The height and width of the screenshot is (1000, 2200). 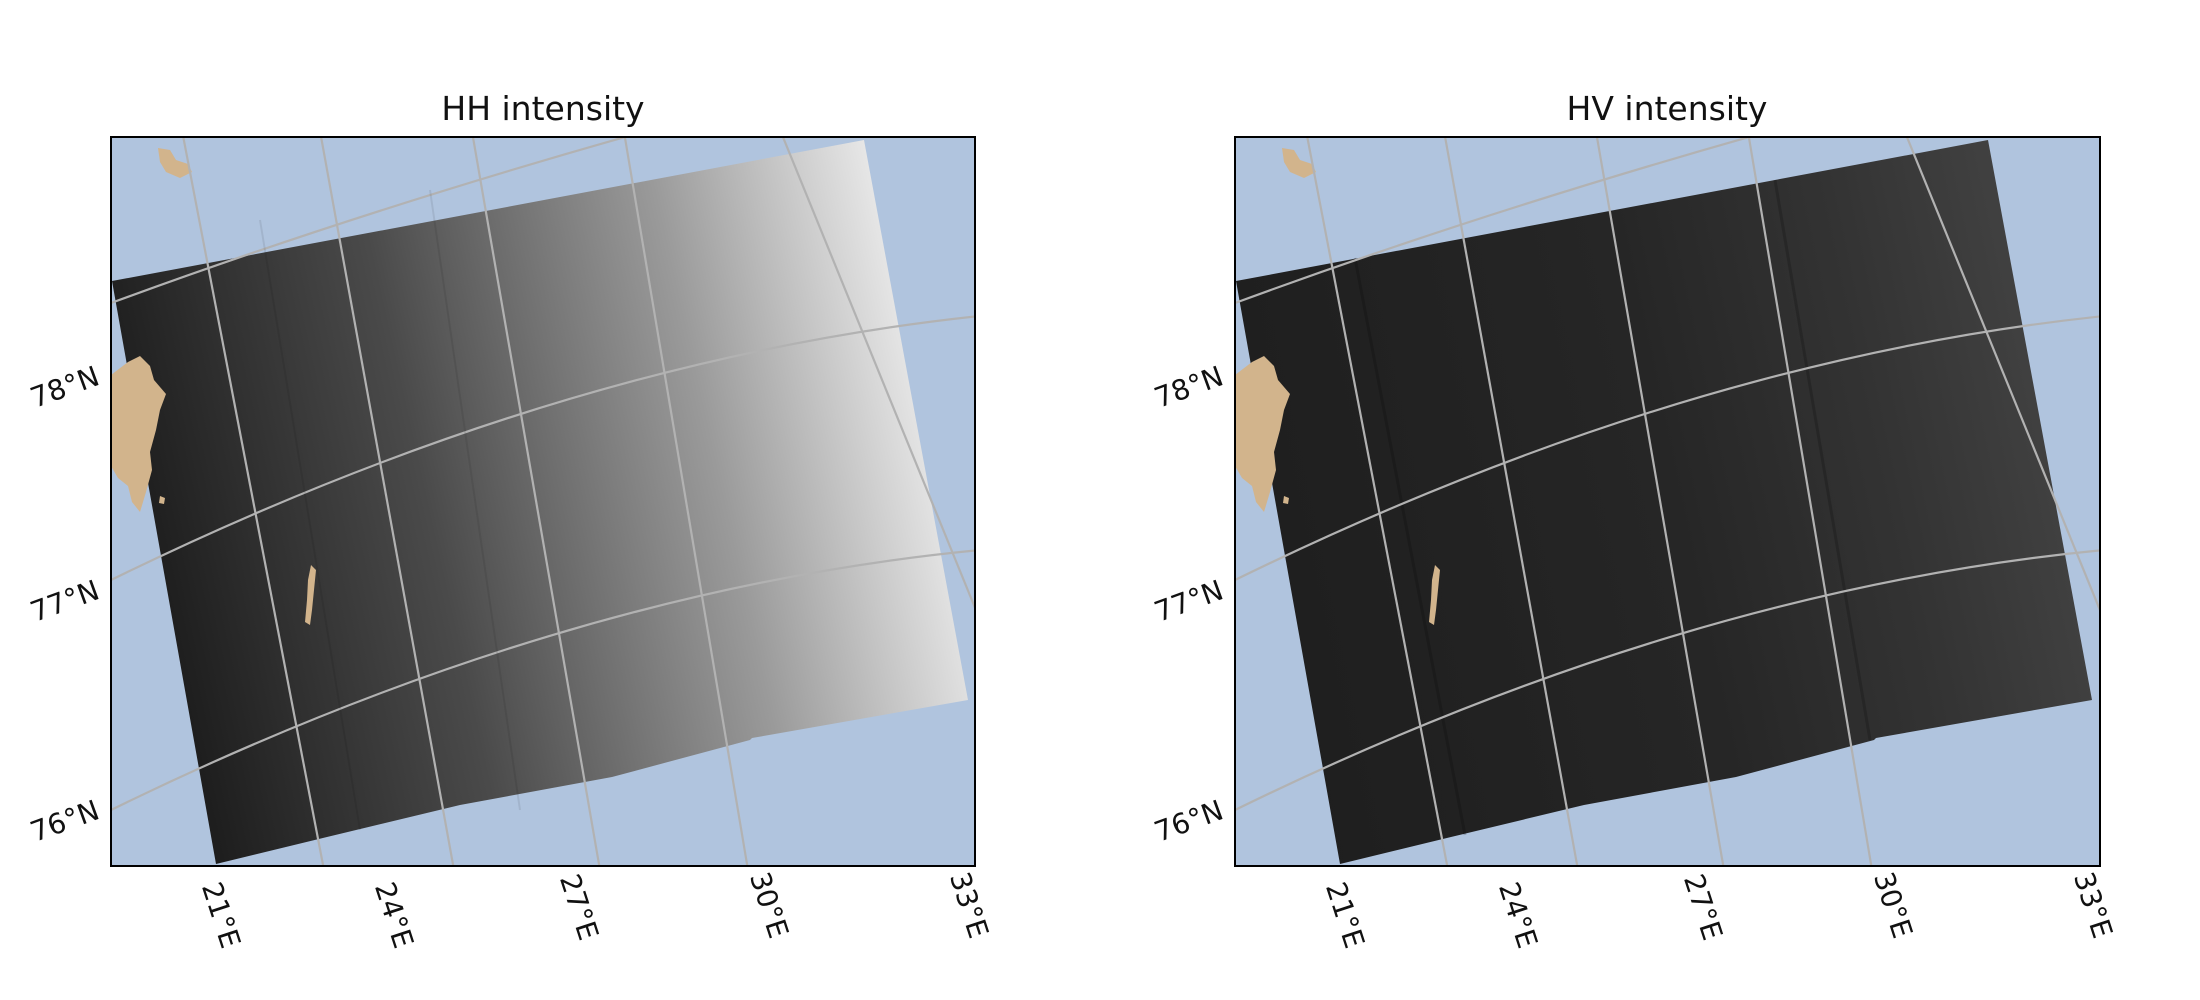 What do you see at coordinates (1189, 600) in the screenshot?
I see `hv-lat-label: 77°N` at bounding box center [1189, 600].